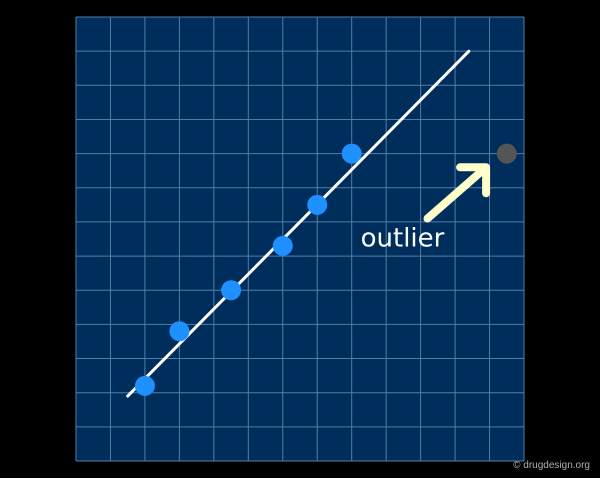 The image size is (600, 478). Describe the element at coordinates (551, 465) in the screenshot. I see `copyright-credit: © drugdesign.org` at that location.